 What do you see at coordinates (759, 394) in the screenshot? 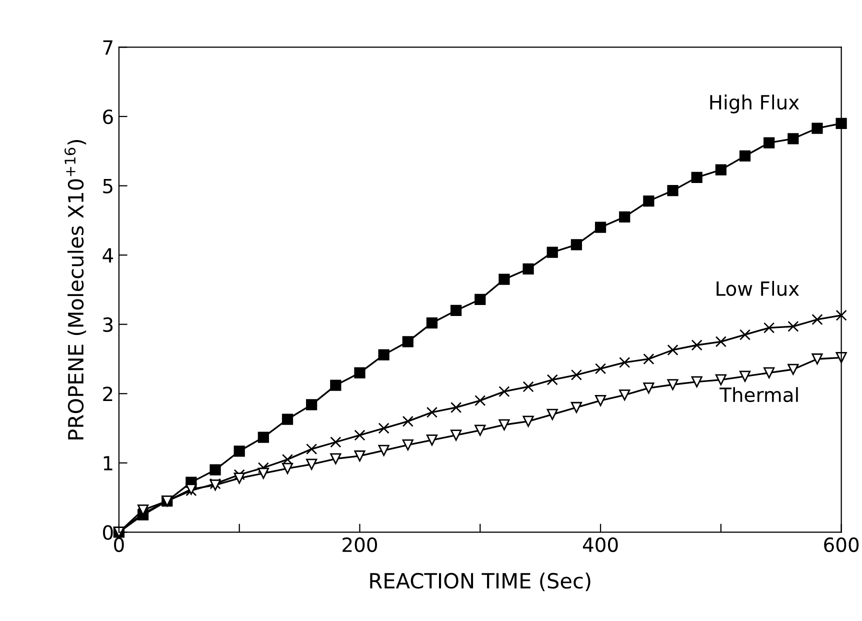
I see `series-label: Thermal` at bounding box center [759, 394].